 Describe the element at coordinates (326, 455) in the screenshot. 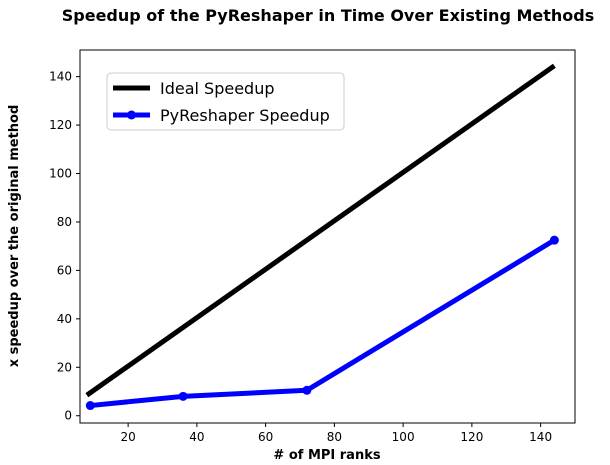

I see `x-axis-label: # of MPI ranks` at that location.